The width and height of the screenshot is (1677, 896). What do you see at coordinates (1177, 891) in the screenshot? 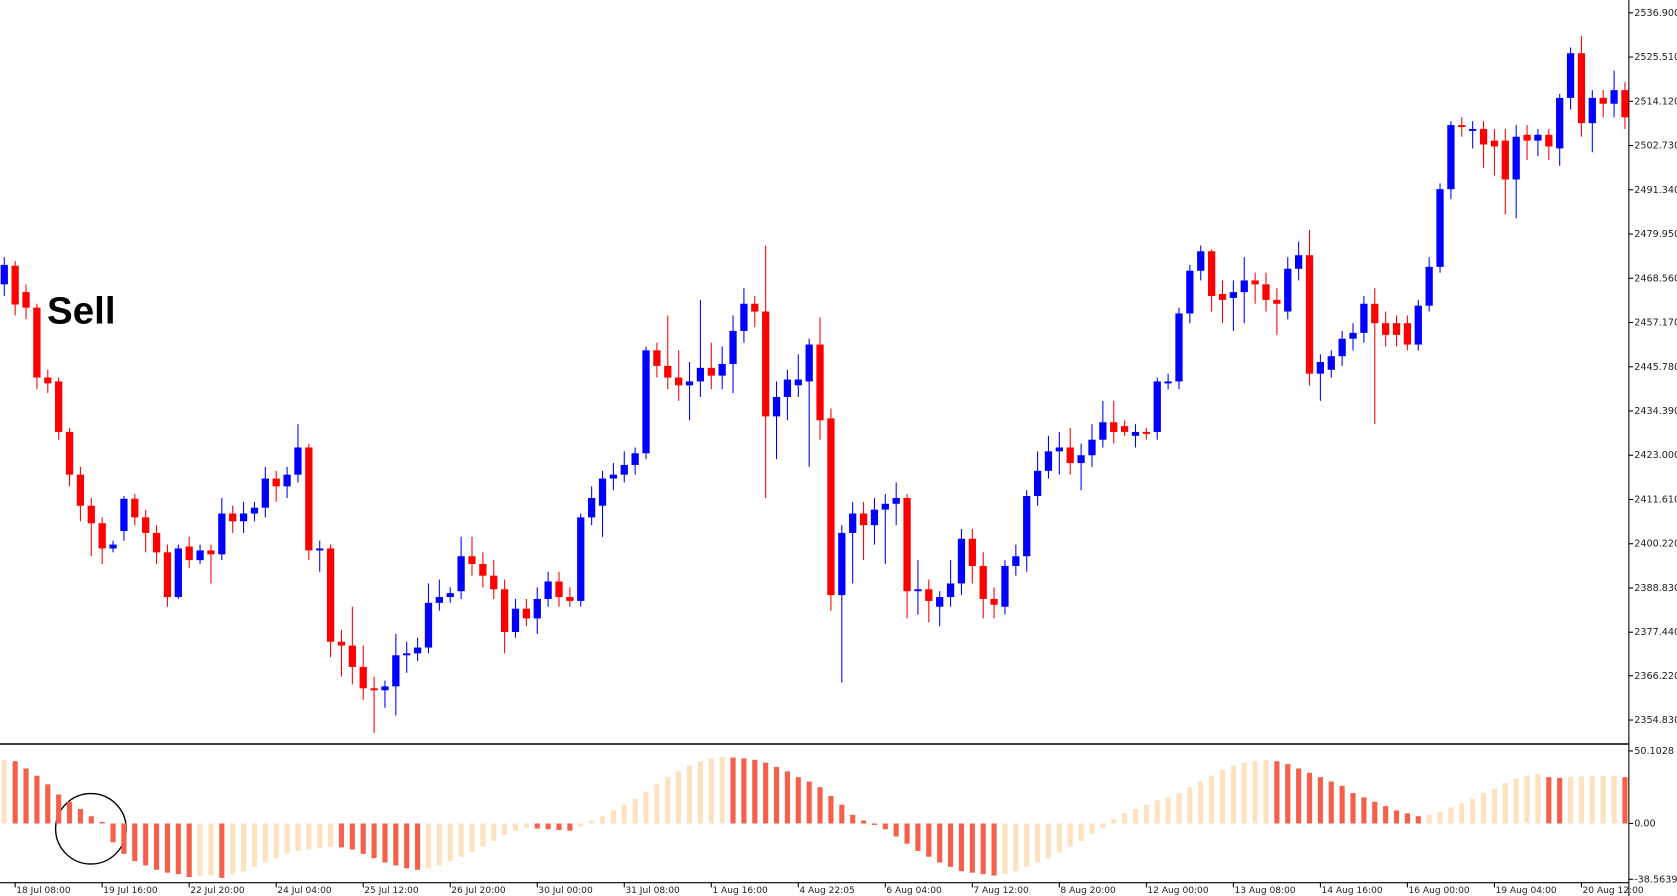
I see `x-tick-label: 12 Aug 00:00` at bounding box center [1177, 891].